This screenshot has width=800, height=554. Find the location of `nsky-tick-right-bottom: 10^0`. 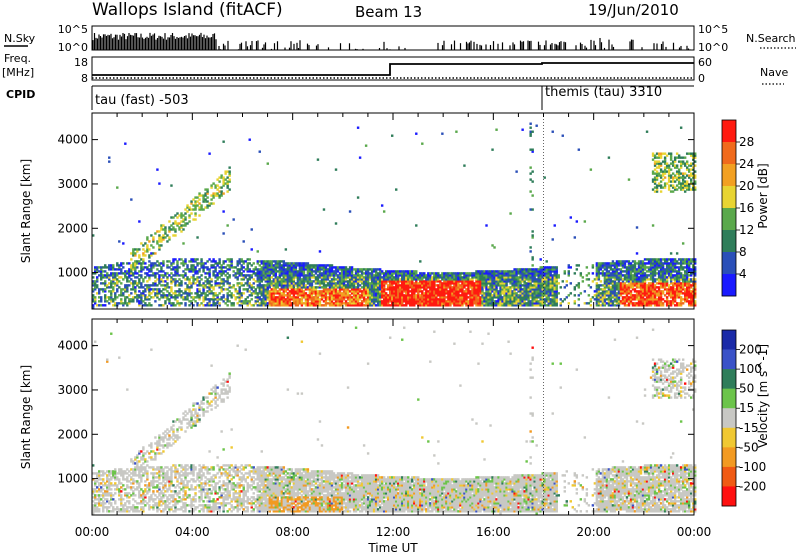

nsky-tick-right-bottom: 10^0 is located at coordinates (713, 47).